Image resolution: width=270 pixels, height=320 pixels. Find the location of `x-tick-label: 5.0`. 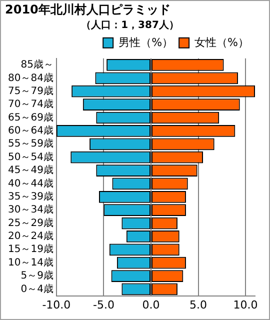

x-tick-label: 5.0 is located at coordinates (199, 305).